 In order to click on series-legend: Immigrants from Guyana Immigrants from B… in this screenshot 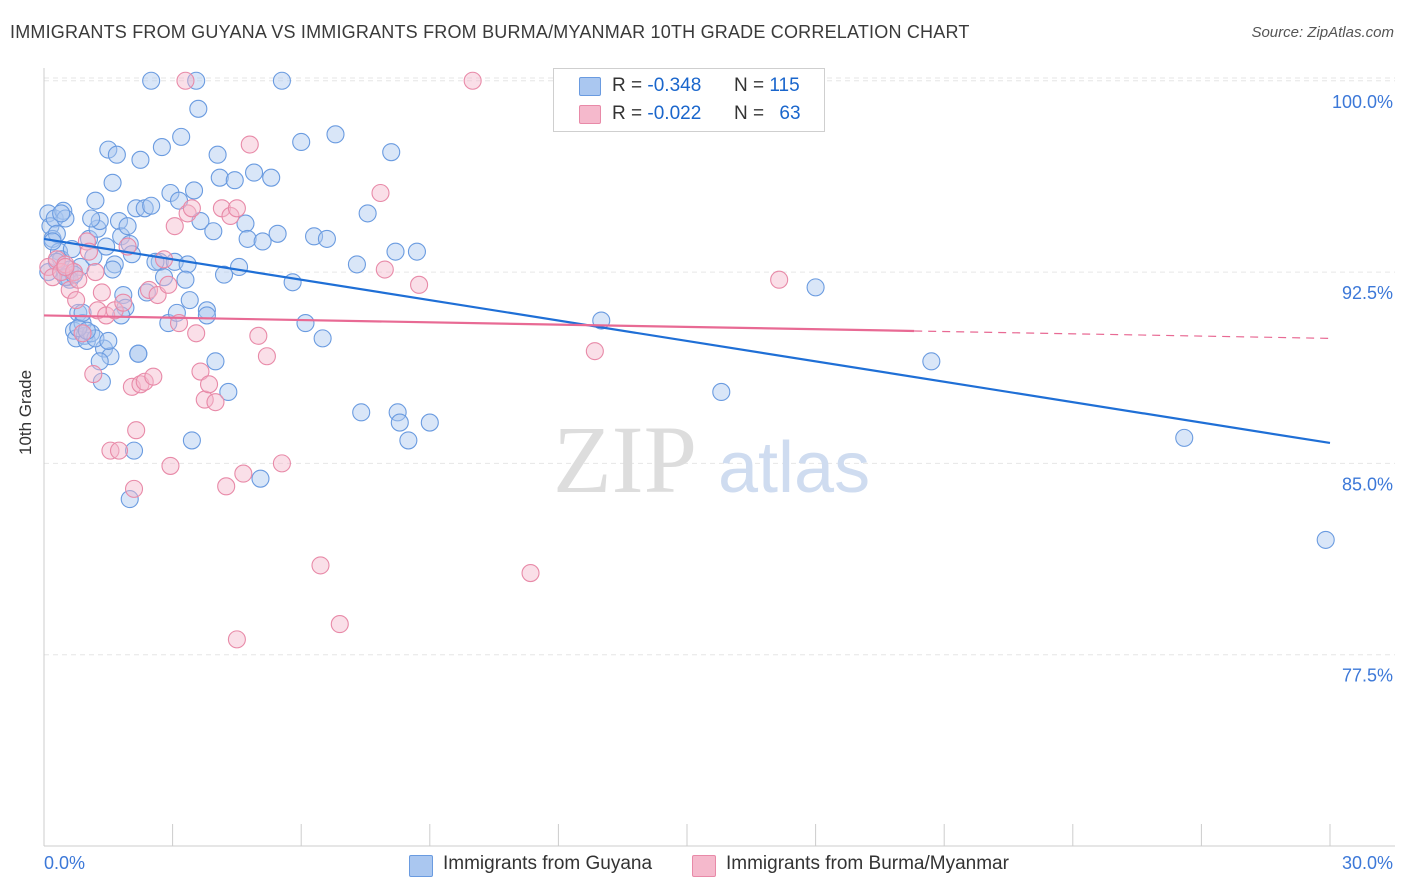, I will do `click(703, 865)`.